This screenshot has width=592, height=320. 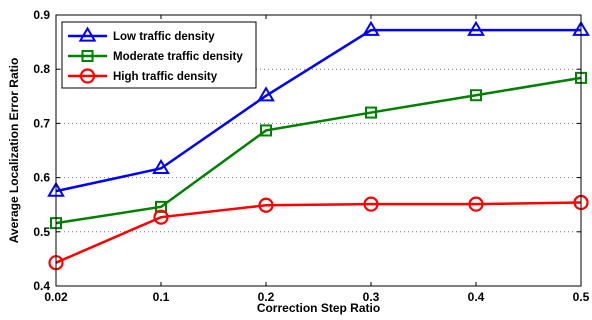 I want to click on x-tick-label: 0.5, so click(x=581, y=297).